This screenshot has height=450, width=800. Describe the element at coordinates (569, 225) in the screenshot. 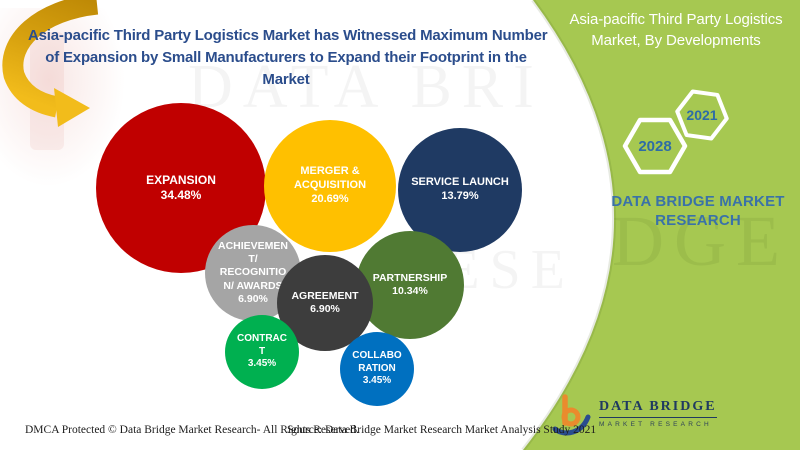

I see `curve-edge-shadow` at that location.